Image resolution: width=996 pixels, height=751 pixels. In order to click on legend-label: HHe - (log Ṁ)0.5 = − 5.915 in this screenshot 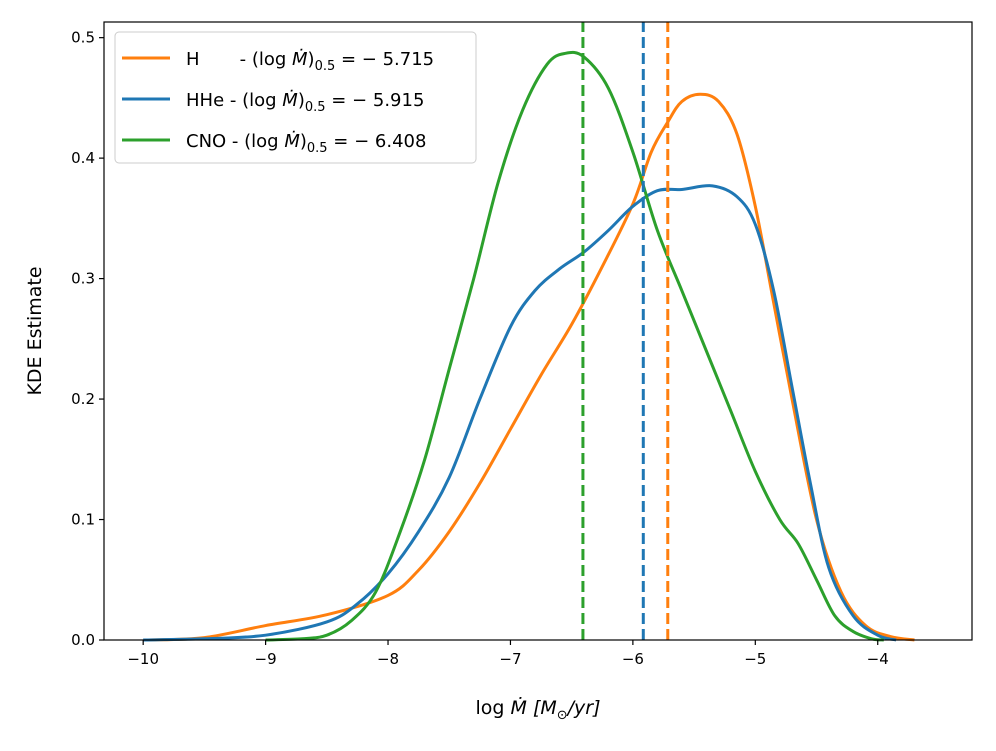, I will do `click(305, 102)`.